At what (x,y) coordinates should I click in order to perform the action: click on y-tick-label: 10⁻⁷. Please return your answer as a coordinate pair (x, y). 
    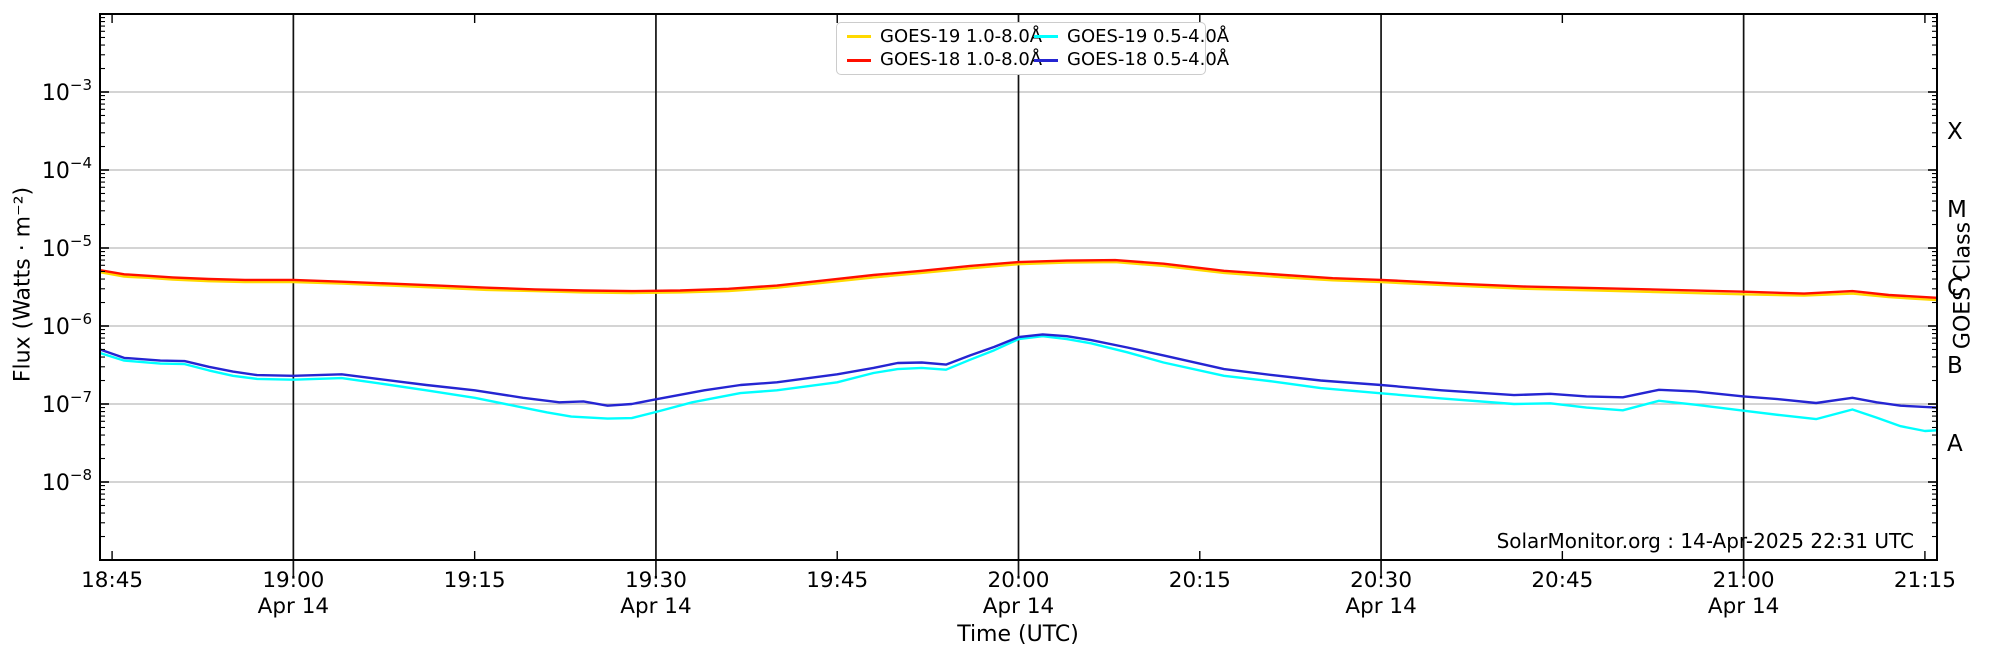
    Looking at the image, I should click on (67, 403).